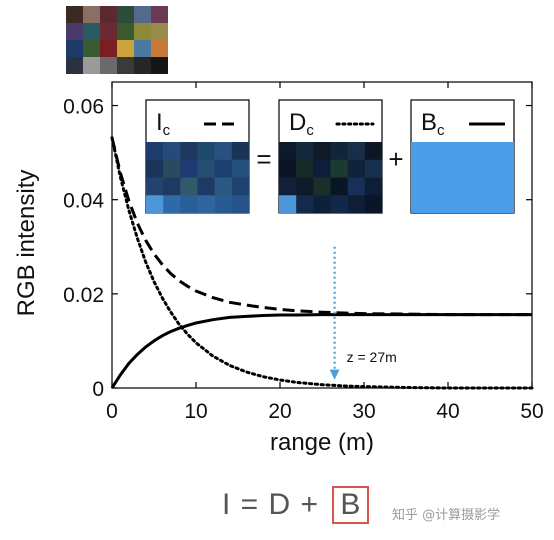 The width and height of the screenshot is (554, 540). What do you see at coordinates (26, 243) in the screenshot?
I see `y-axis-label: RGB intensity` at bounding box center [26, 243].